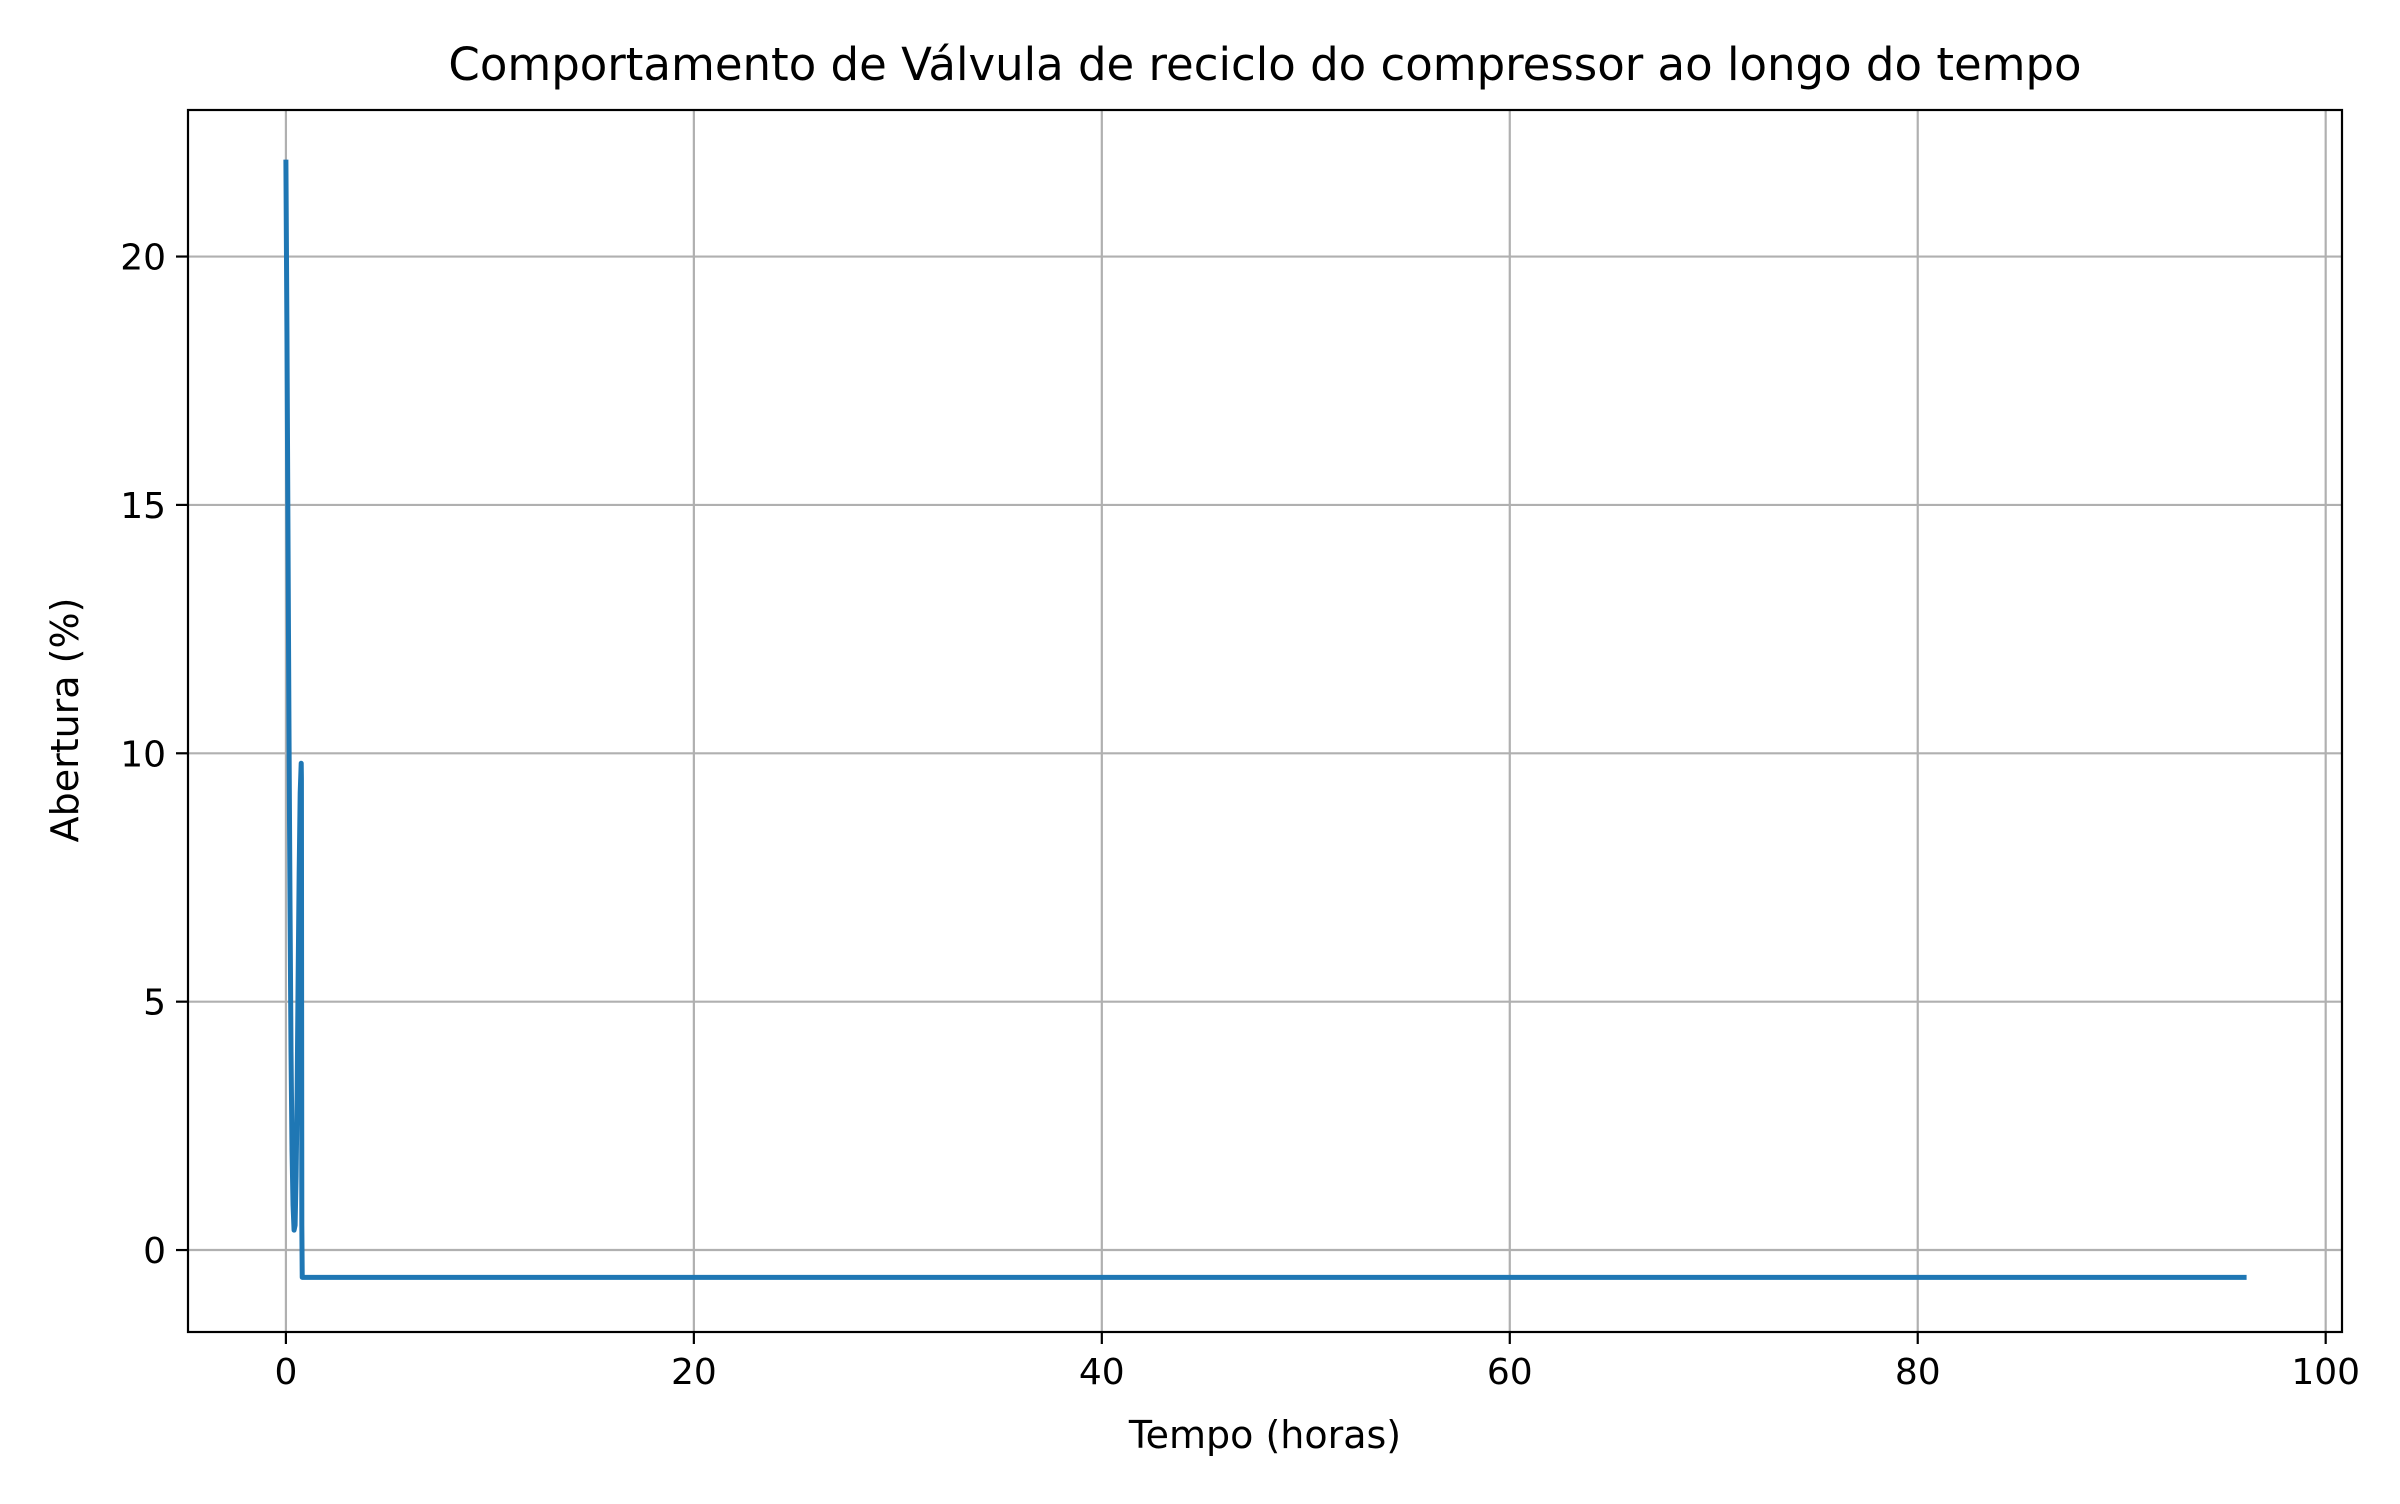  What do you see at coordinates (285, 1372) in the screenshot?
I see `x-tick-label: 0` at bounding box center [285, 1372].